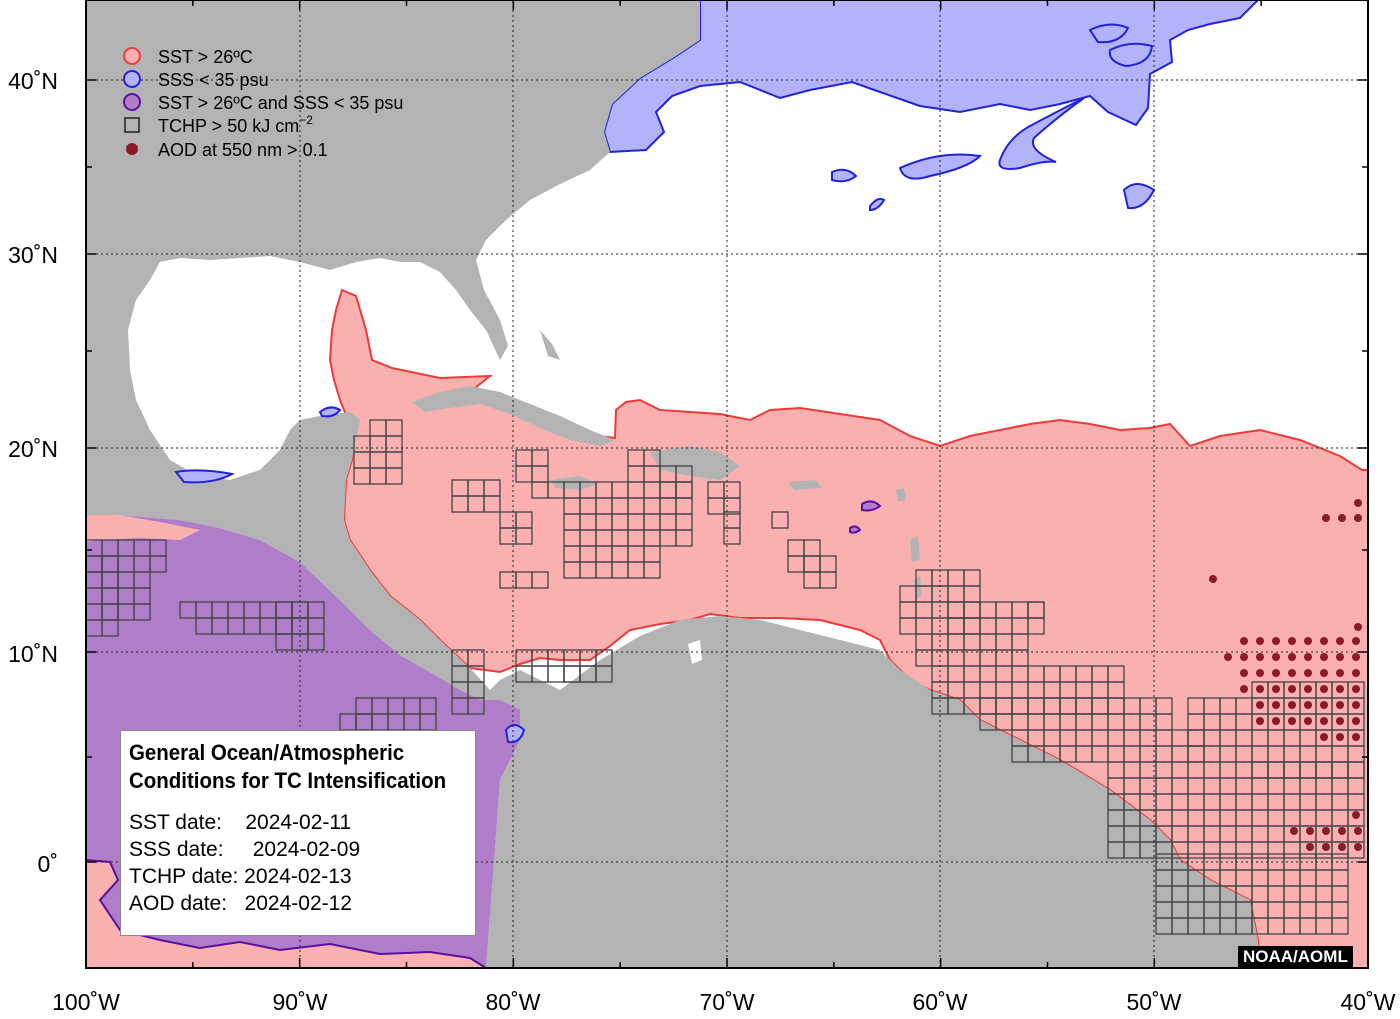 Image resolution: width=1400 pixels, height=1019 pixels. What do you see at coordinates (33, 81) in the screenshot?
I see `y-tick-label: 40˚N` at bounding box center [33, 81].